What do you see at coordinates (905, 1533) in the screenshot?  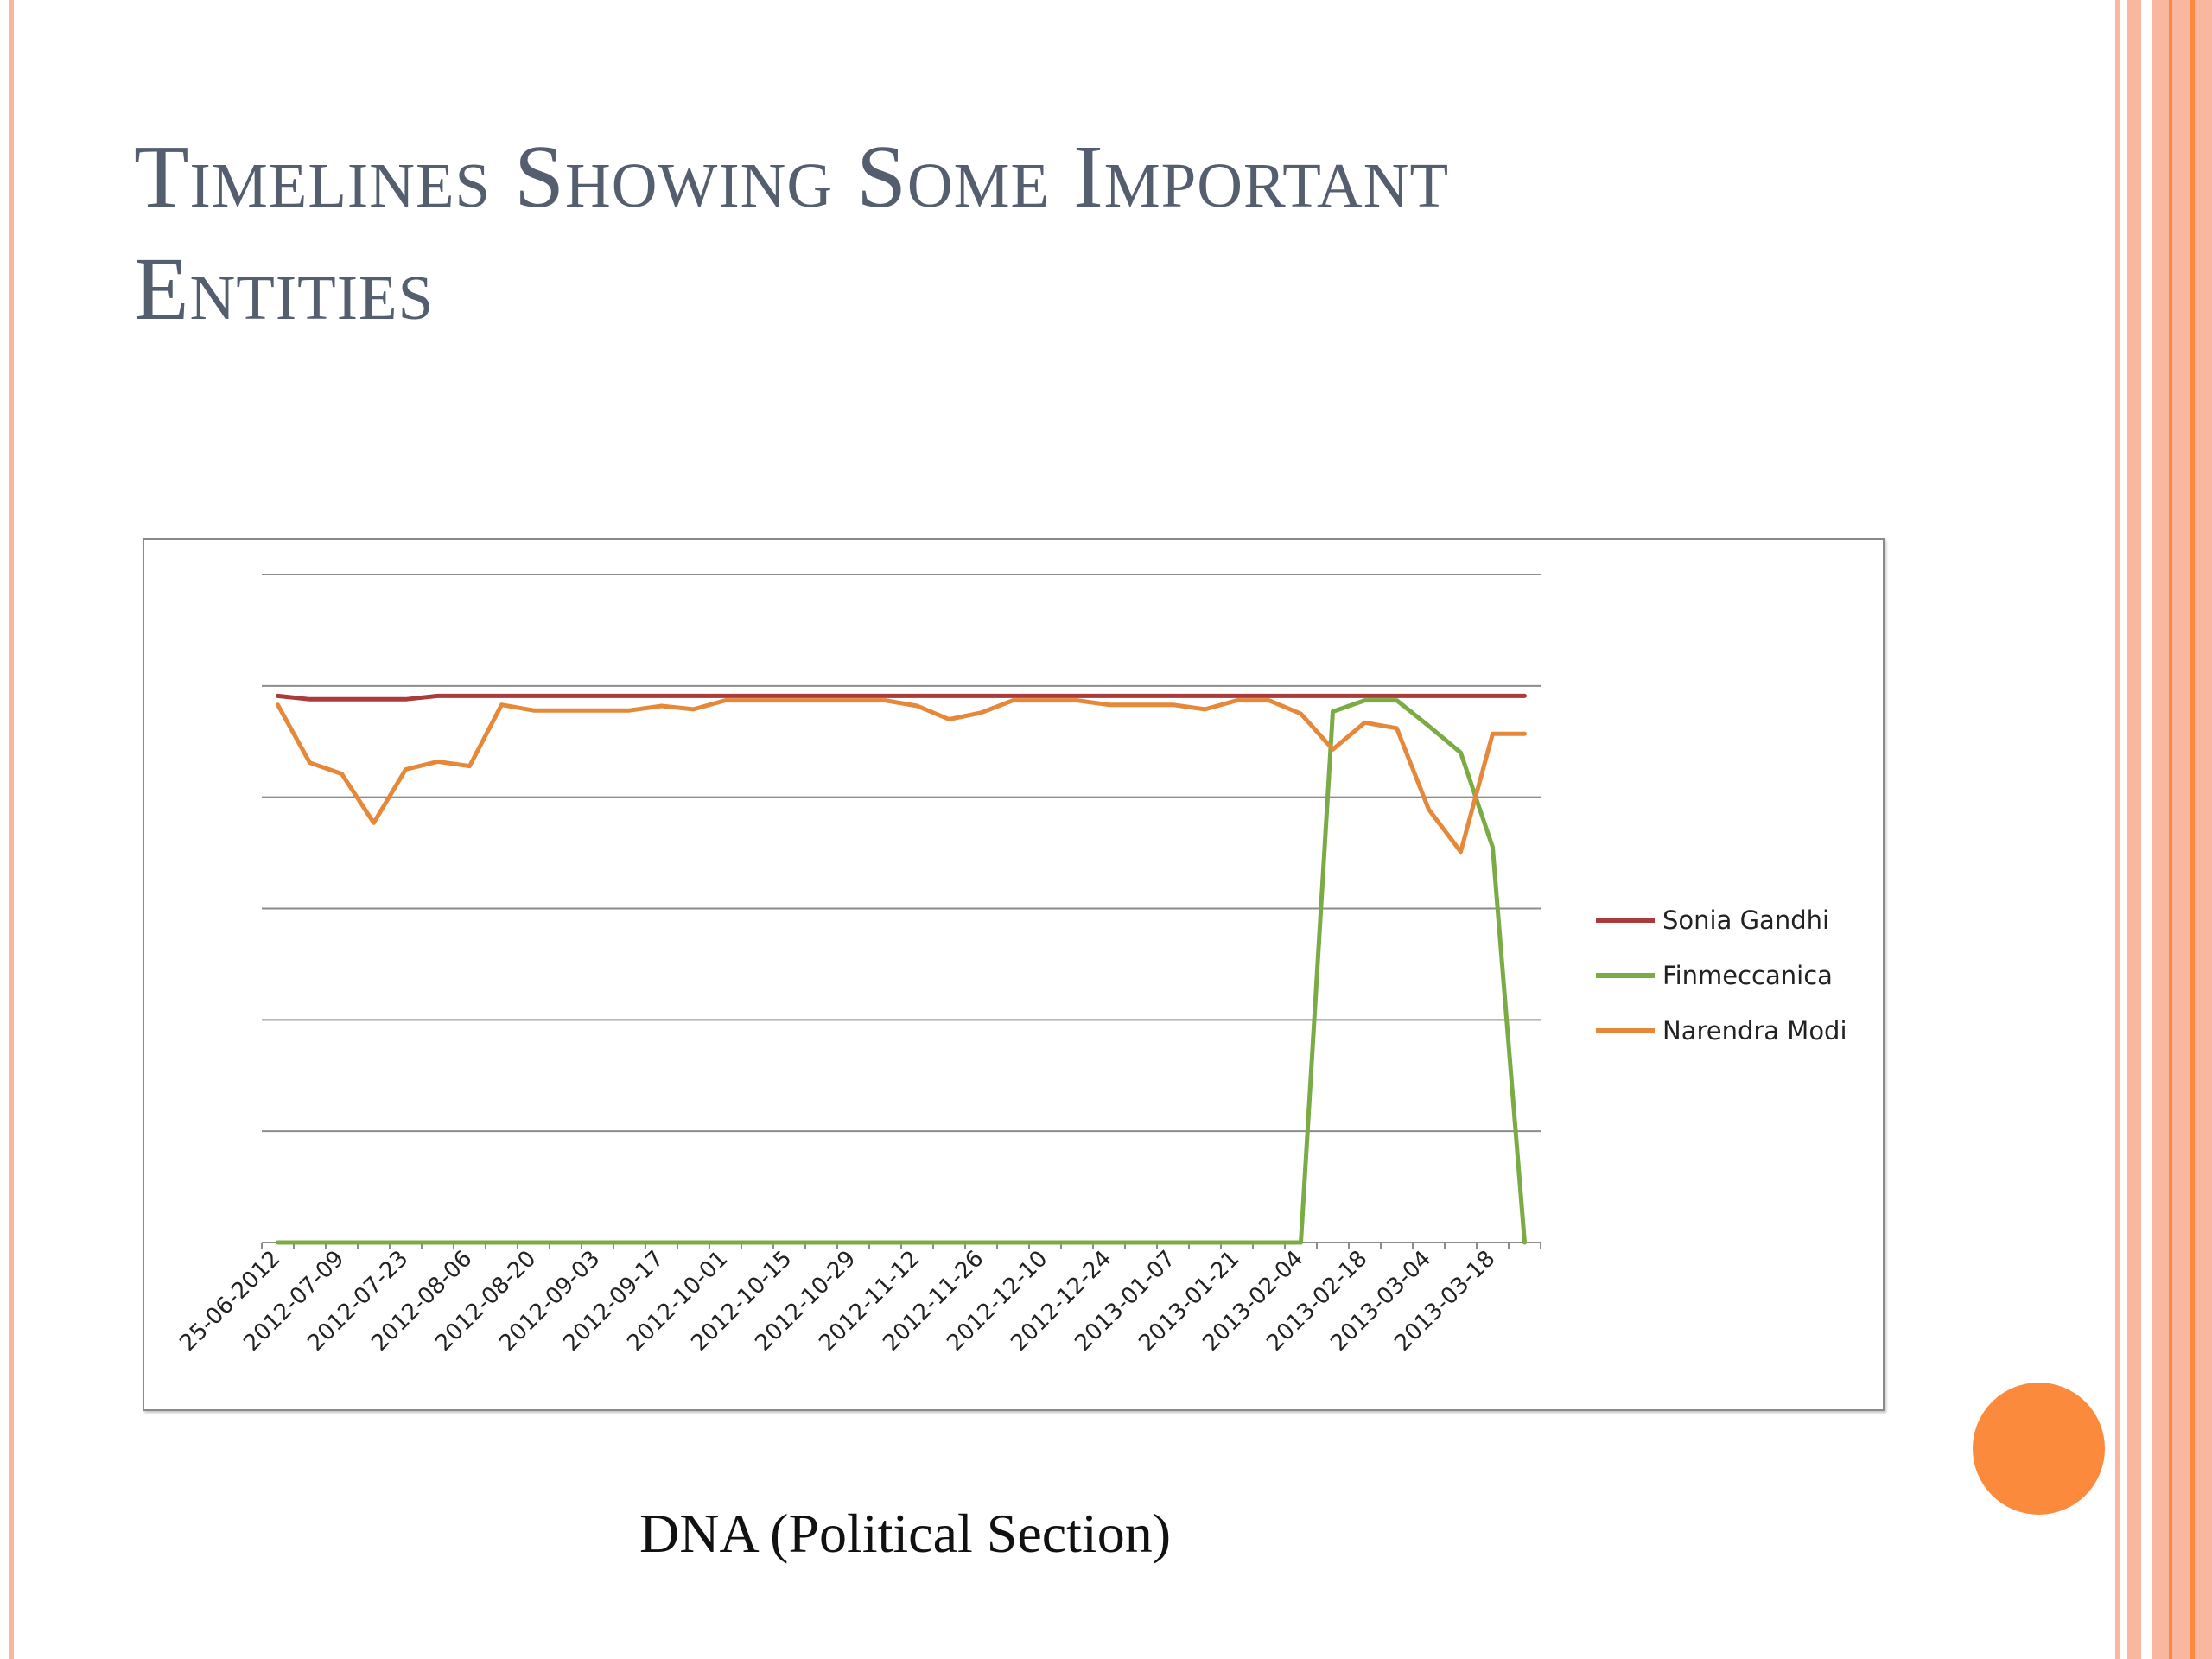 I see `slide-caption: DNA (Political Section)` at bounding box center [905, 1533].